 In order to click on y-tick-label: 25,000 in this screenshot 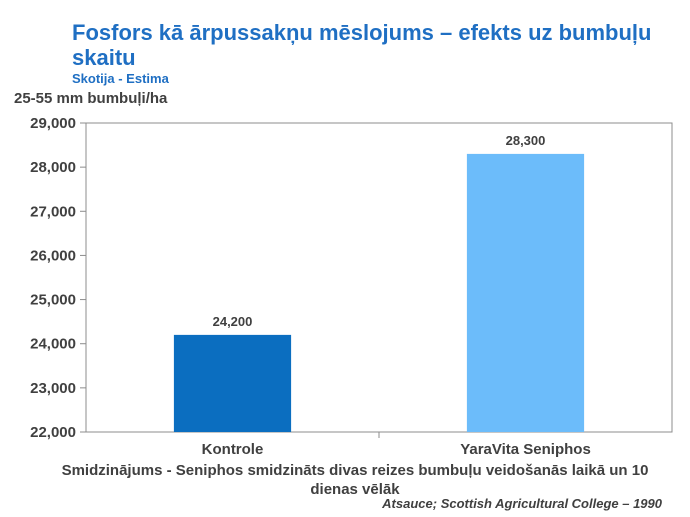, I will do `click(53, 300)`.